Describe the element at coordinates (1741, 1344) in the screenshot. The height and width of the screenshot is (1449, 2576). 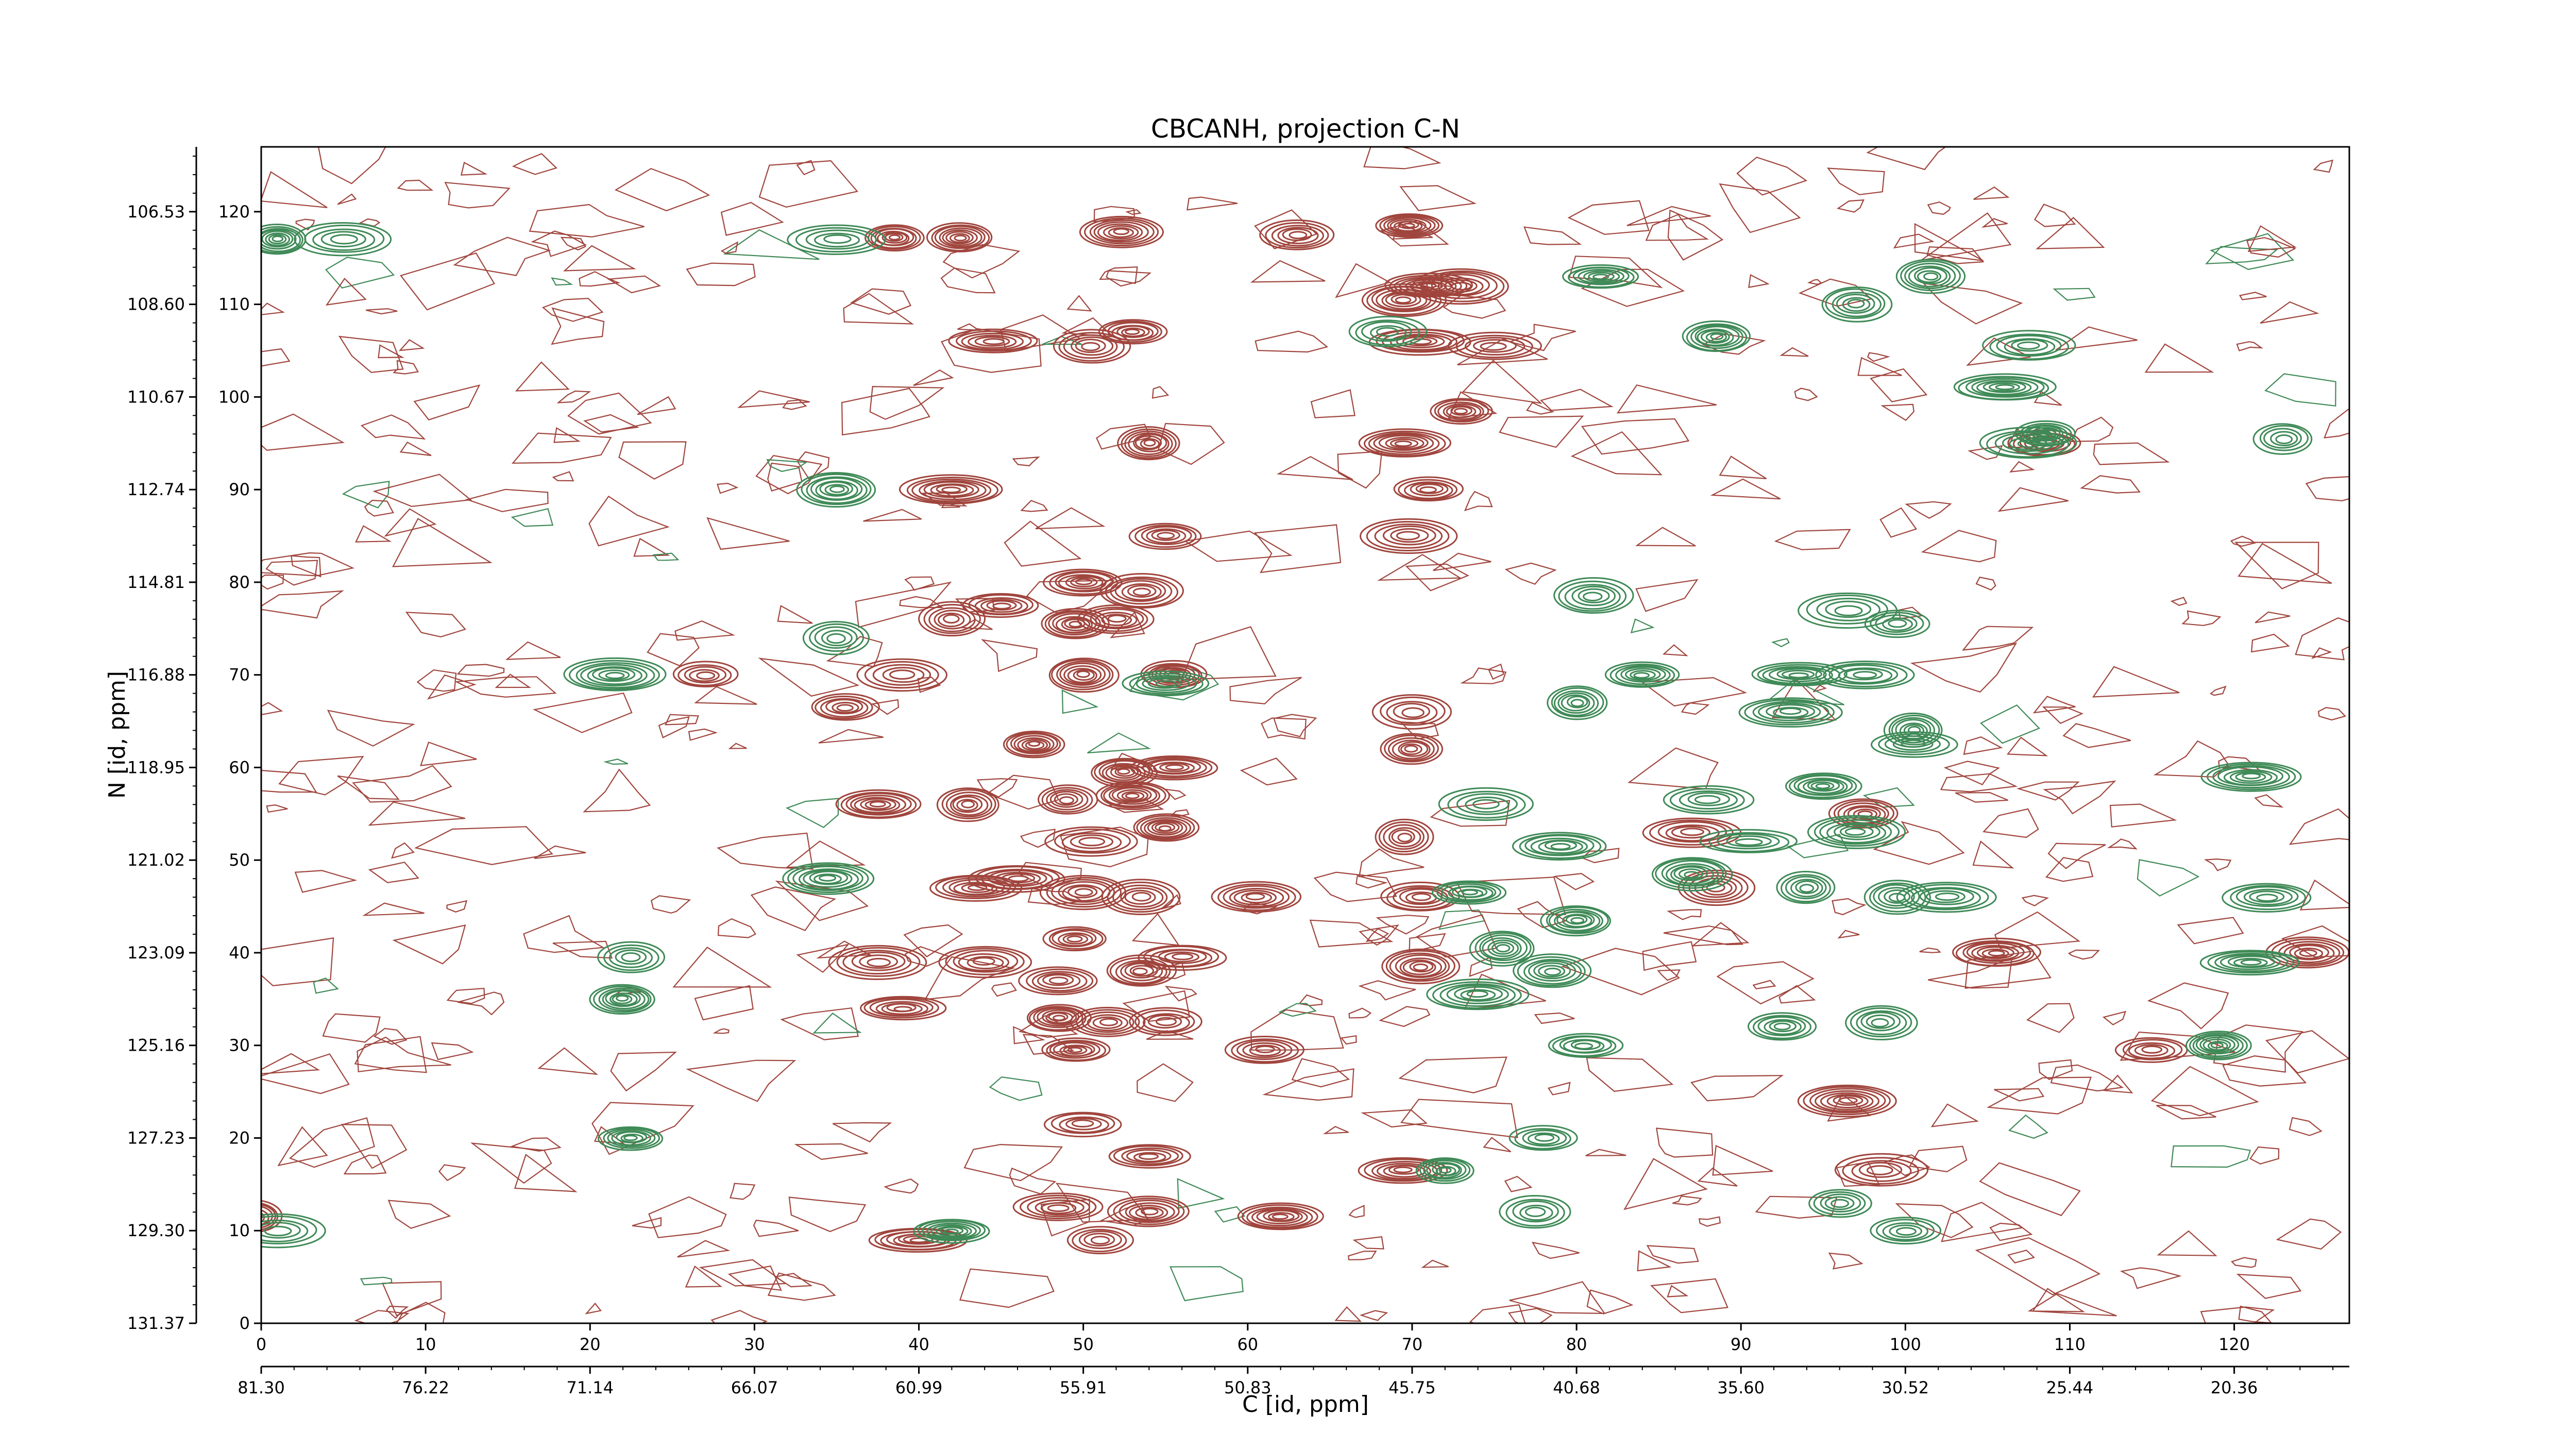
I see `x-tick-label: 90` at that location.